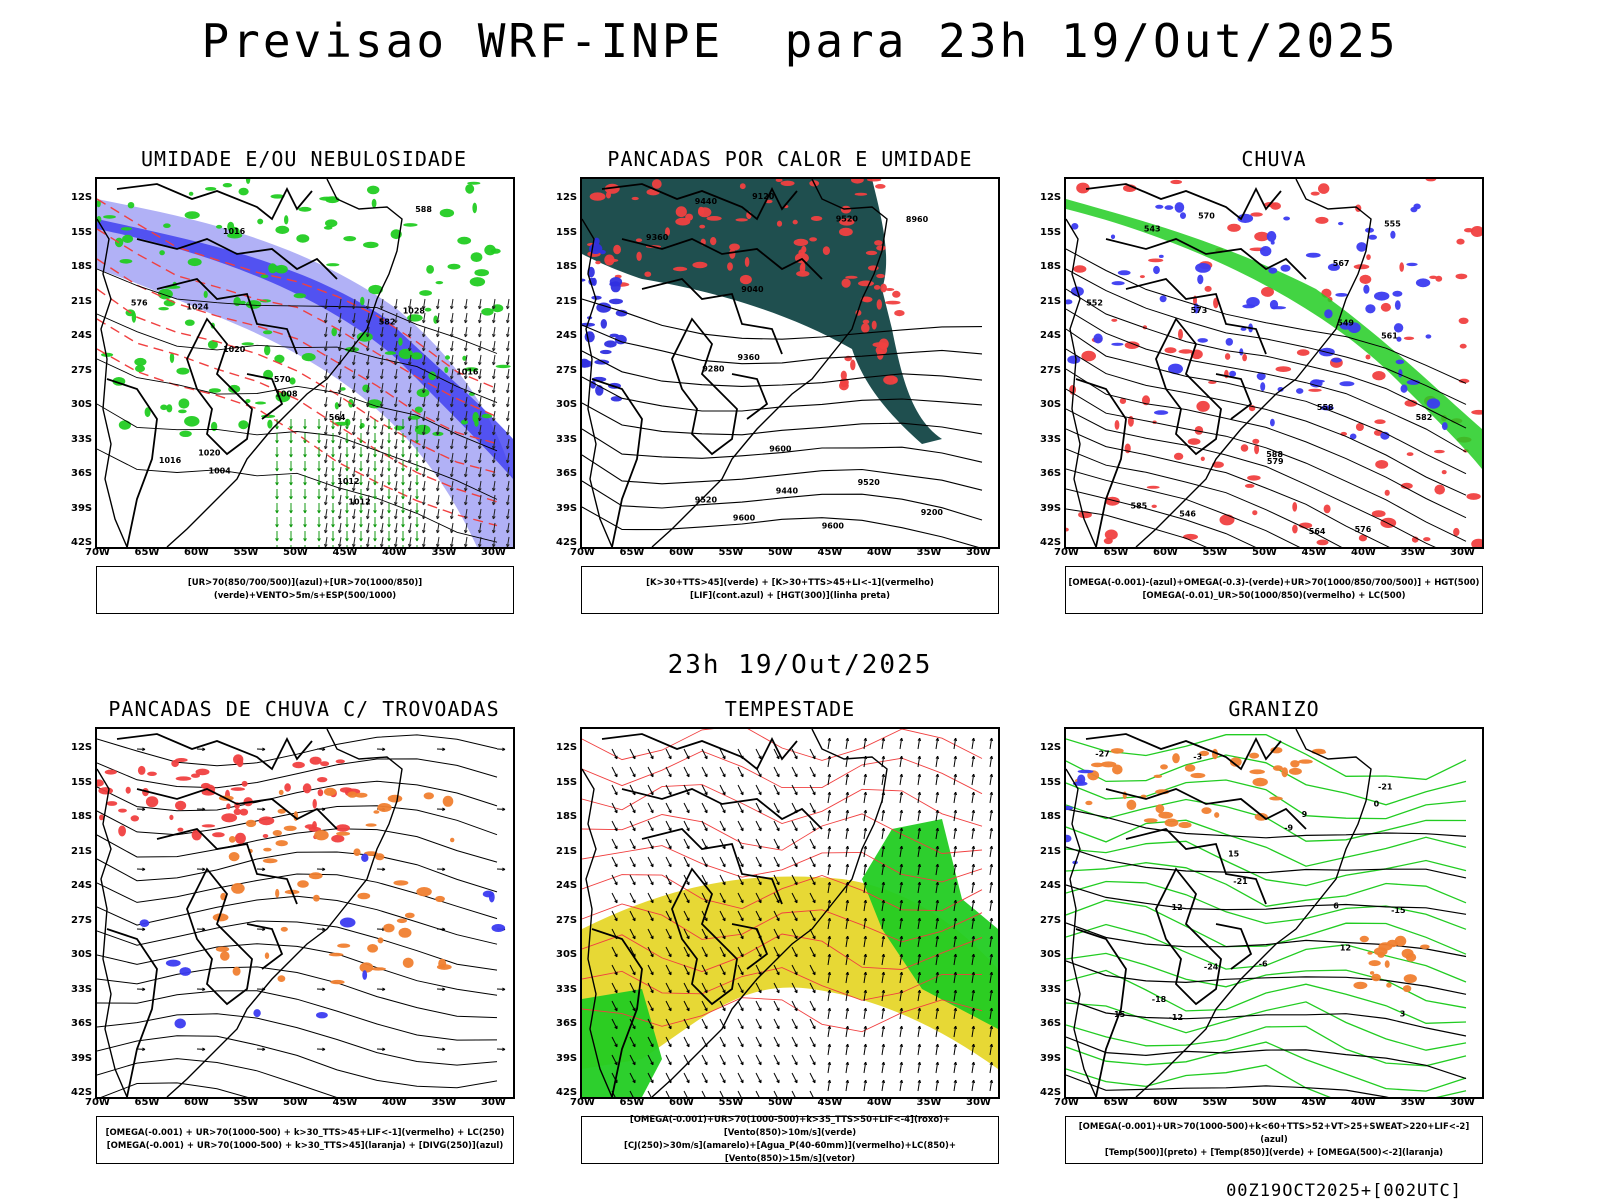 The height and width of the screenshot is (1201, 1600). What do you see at coordinates (297, 750) in the screenshot?
I see `streamline` at bounding box center [297, 750].